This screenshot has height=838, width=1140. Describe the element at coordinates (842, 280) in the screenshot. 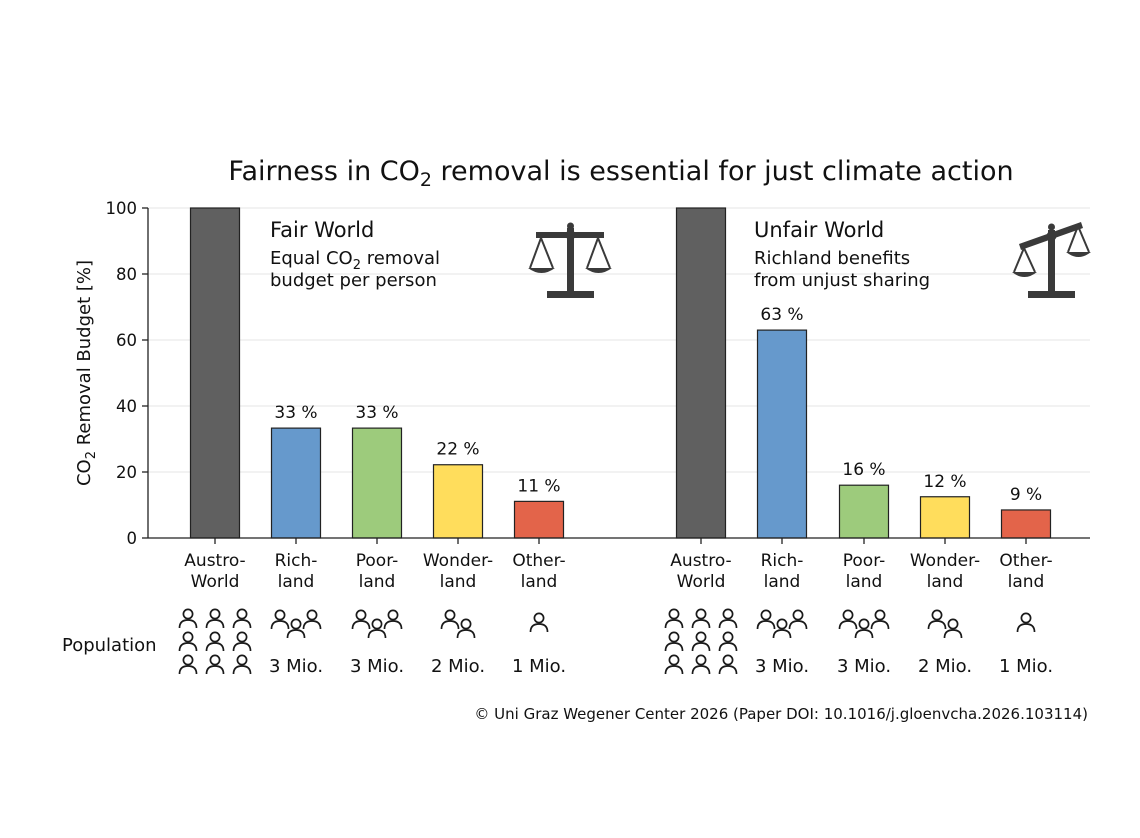

I see `panel-subtitle-unfair-line2: from unjust sharing` at that location.